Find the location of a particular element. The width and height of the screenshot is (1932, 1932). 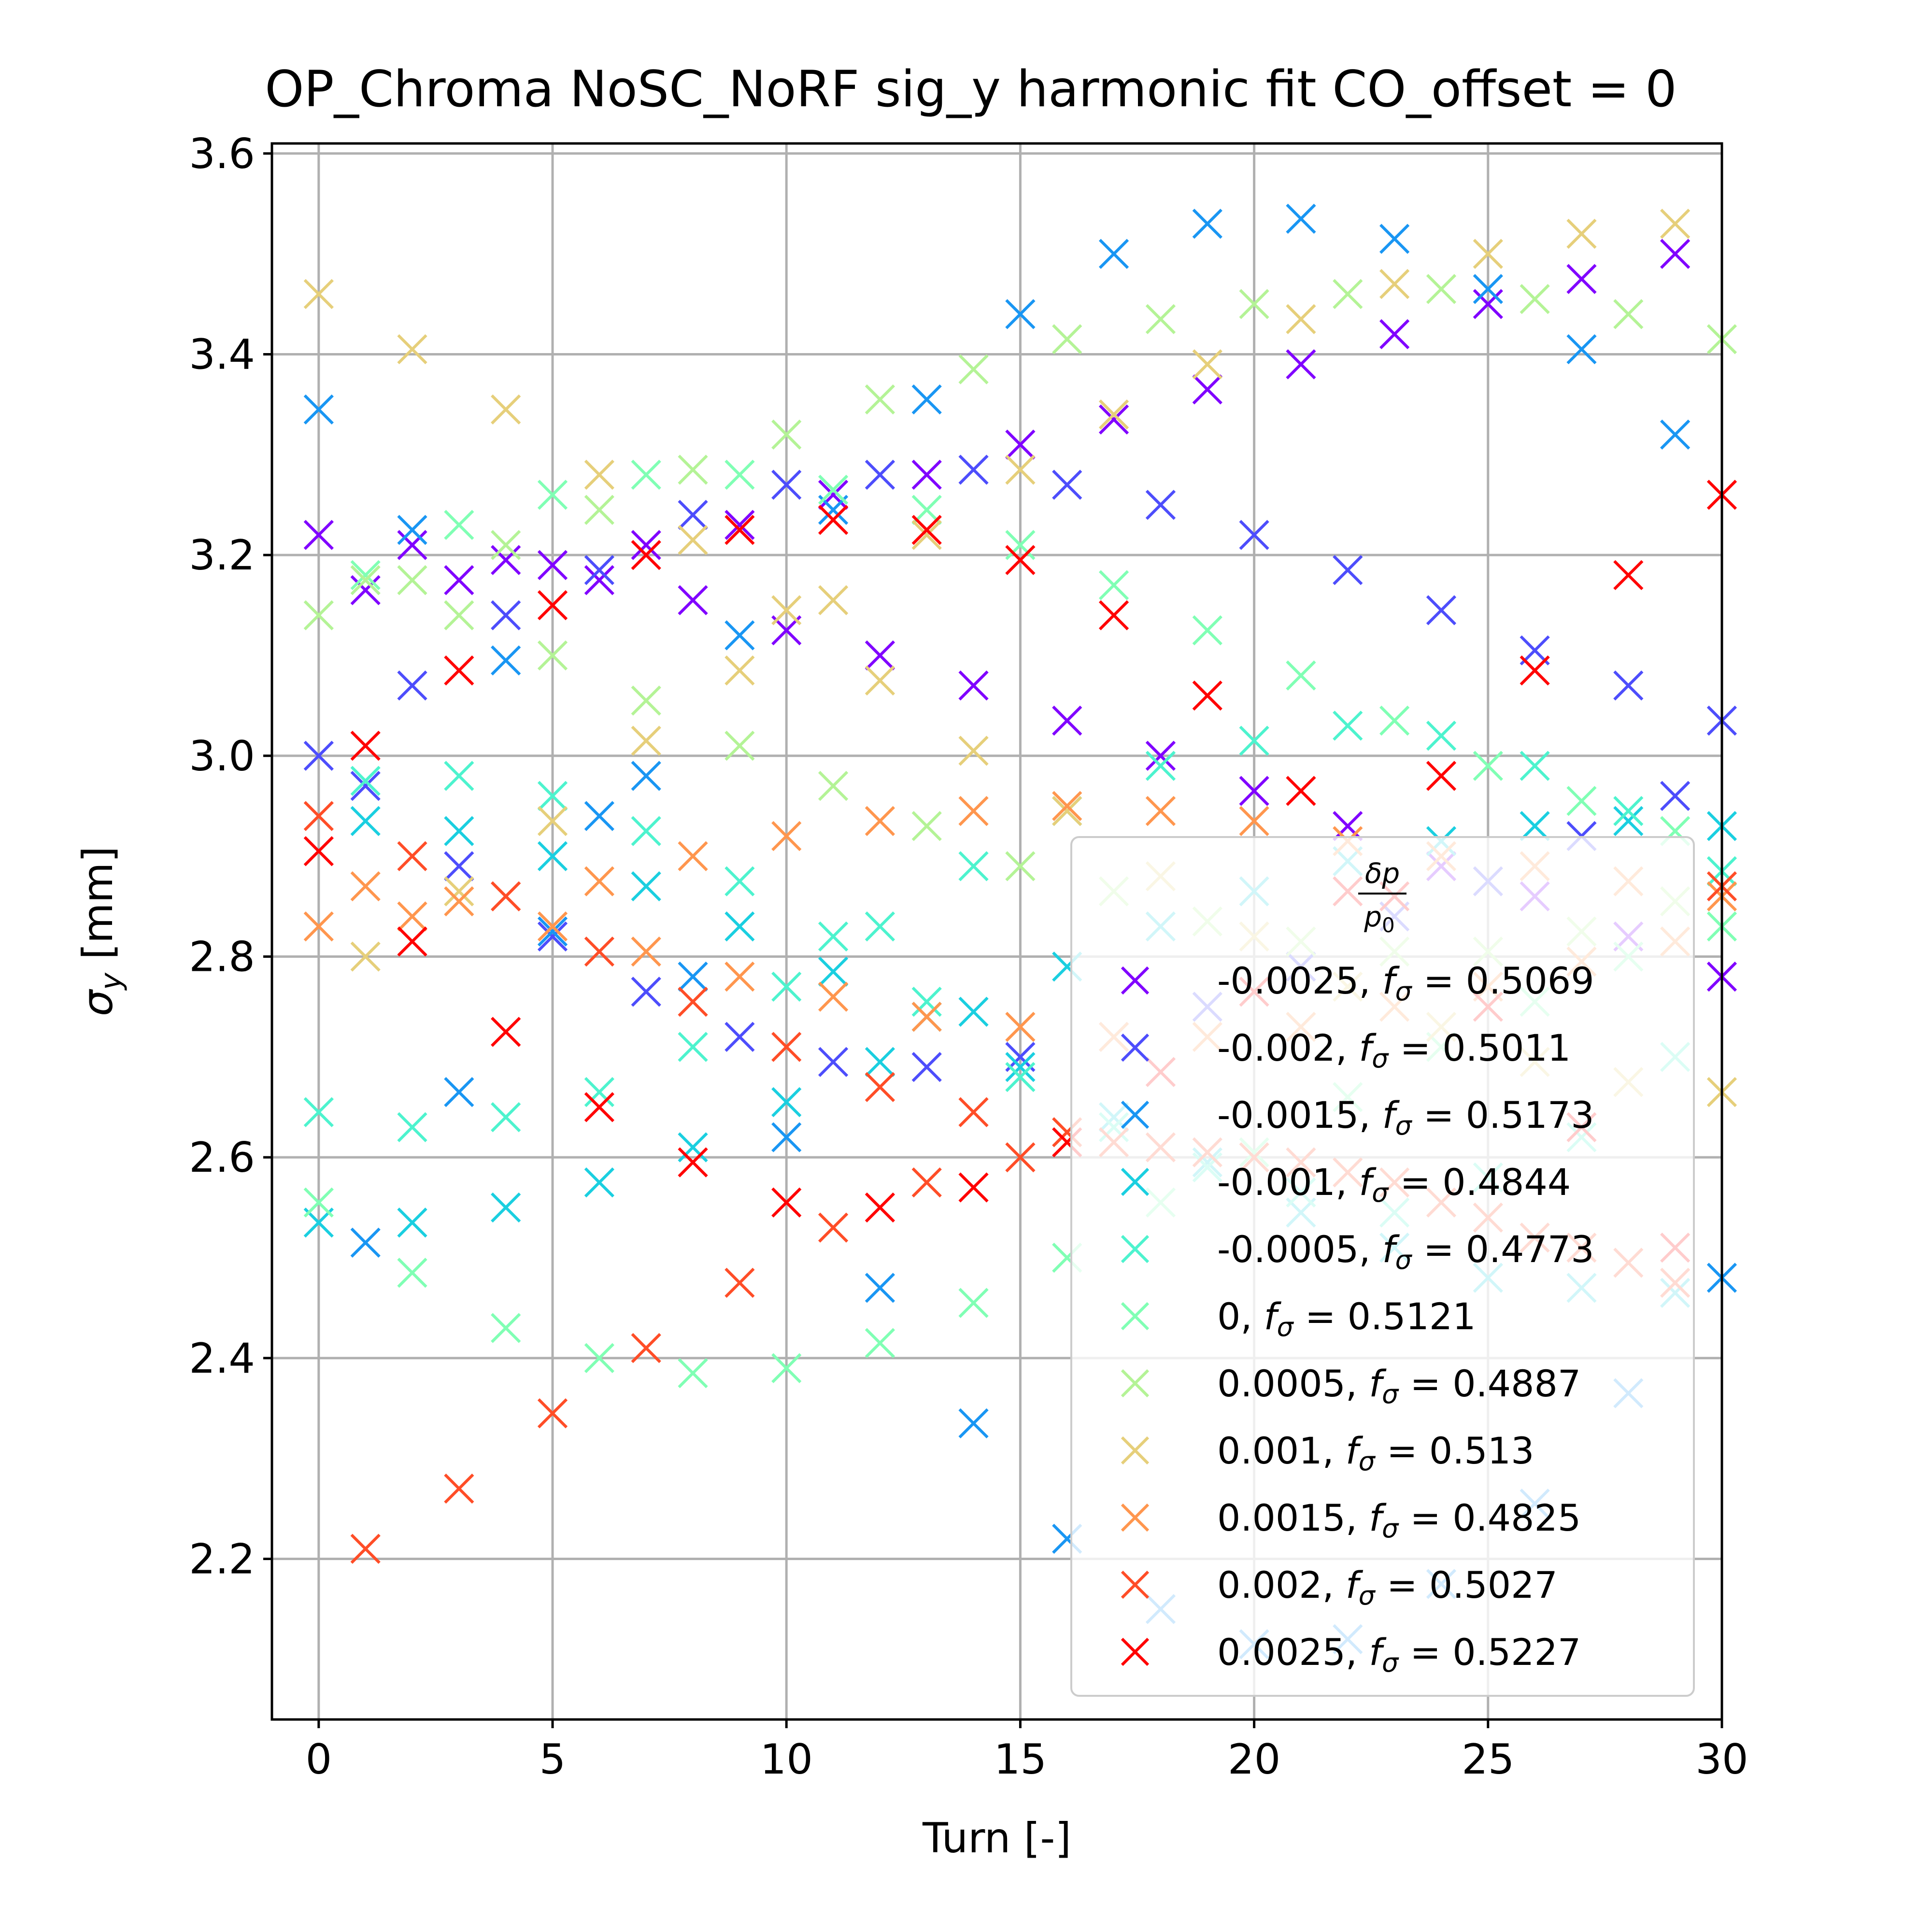

legend-label: 0.0015, fσ = 0.4825 is located at coordinates (1399, 1520).